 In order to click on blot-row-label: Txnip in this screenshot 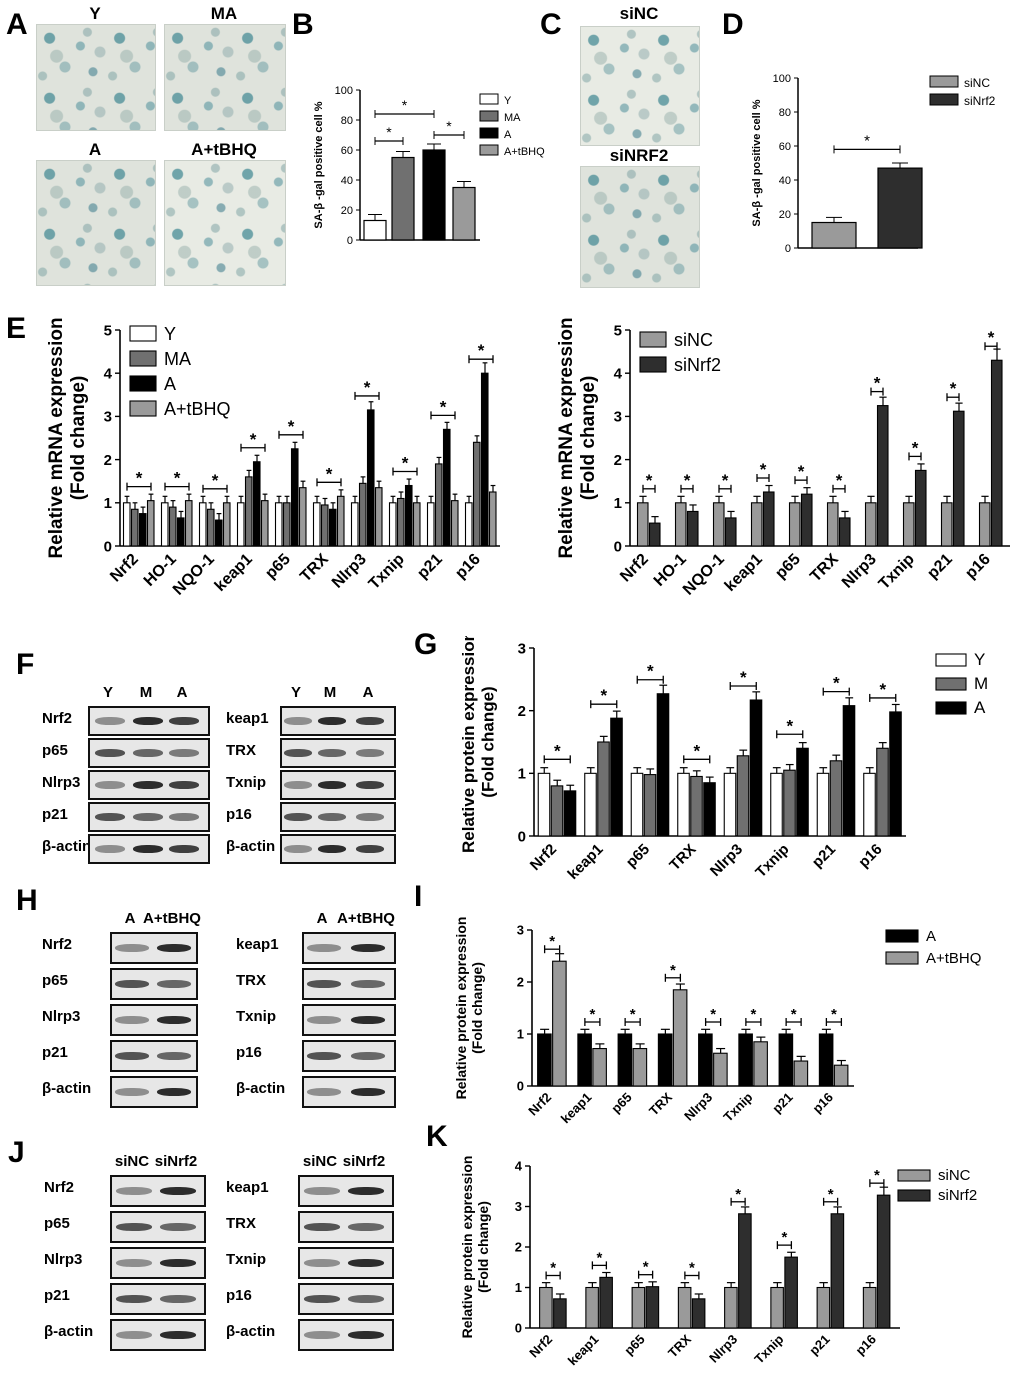, I will do `click(256, 1016)`.